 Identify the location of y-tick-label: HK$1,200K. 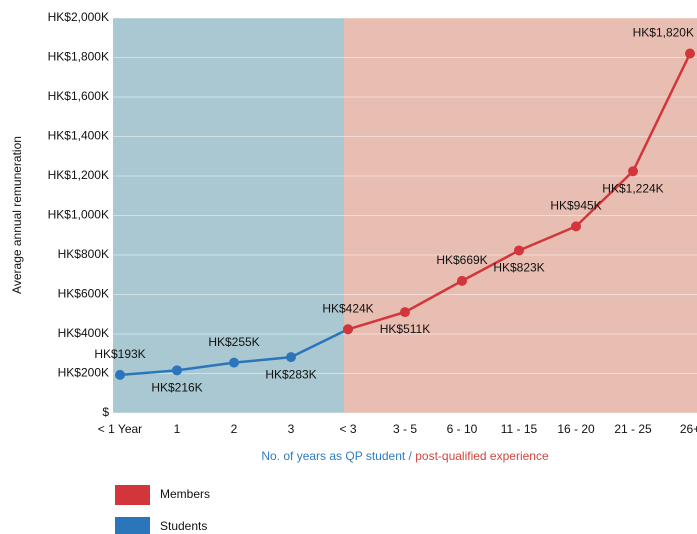
(78, 175).